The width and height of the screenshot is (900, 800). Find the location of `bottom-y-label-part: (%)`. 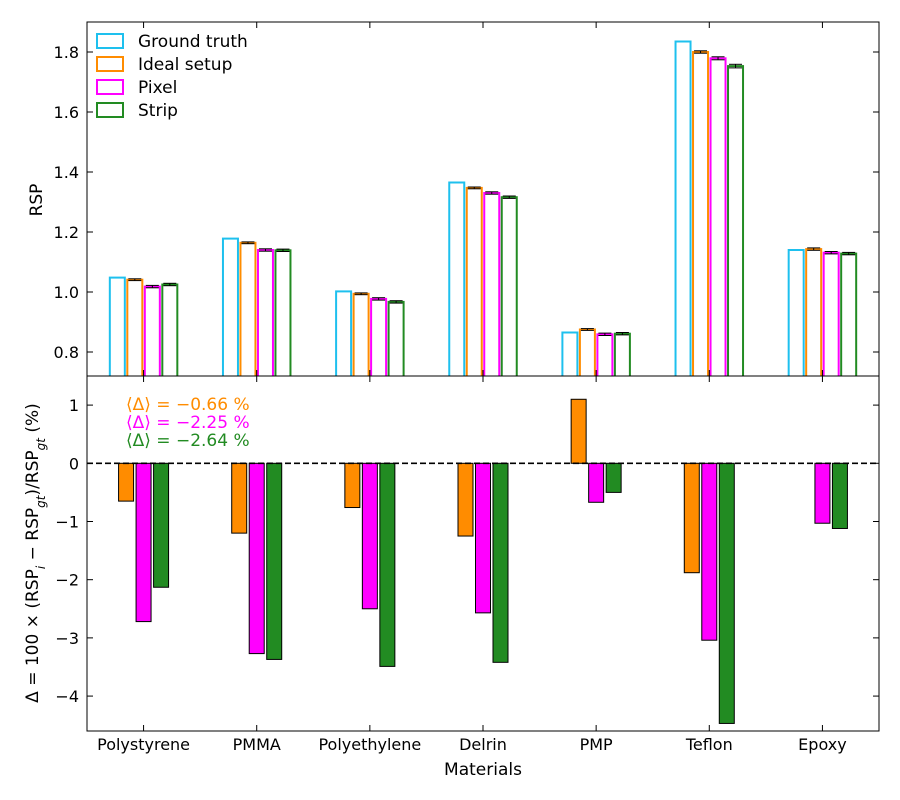

bottom-y-label-part: (%) is located at coordinates (33, 420).